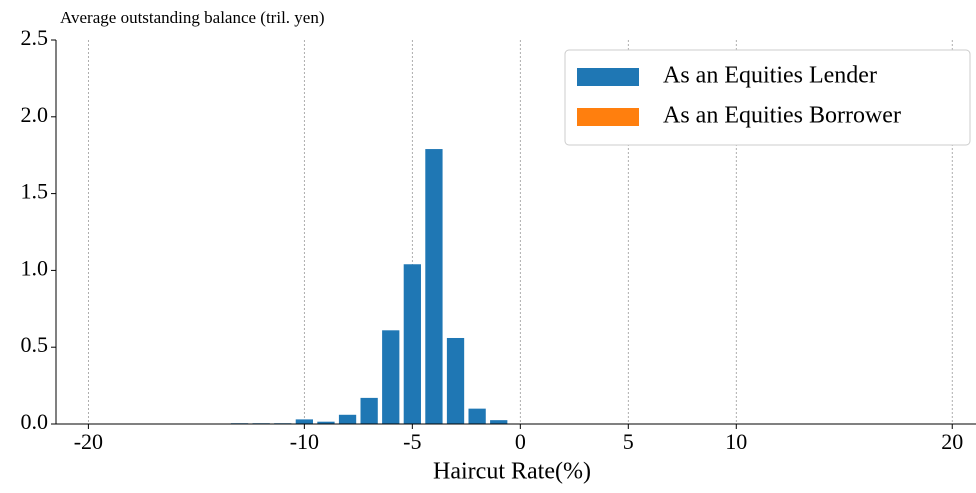  What do you see at coordinates (35, 267) in the screenshot?
I see `y-tick-label: 1.0` at bounding box center [35, 267].